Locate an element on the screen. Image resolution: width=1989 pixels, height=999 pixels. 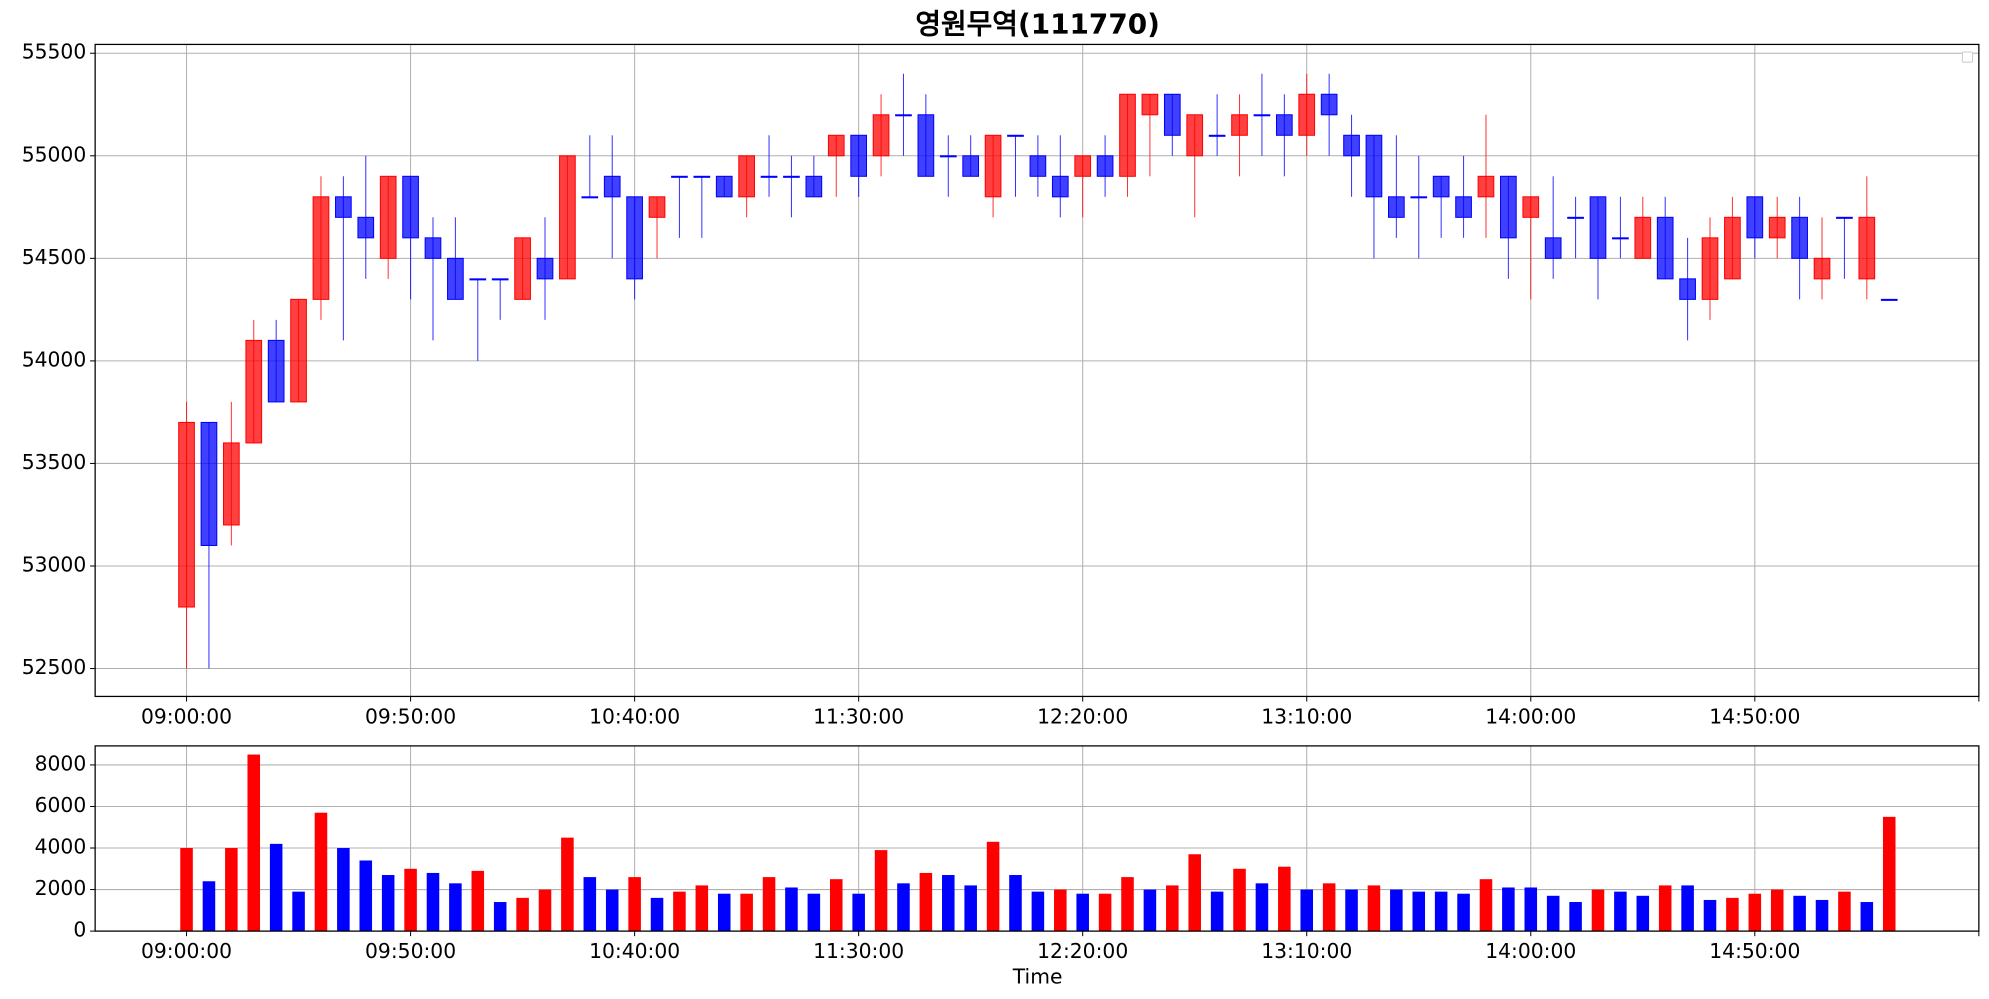
y-tick-label: 54000 is located at coordinates (54, 359).